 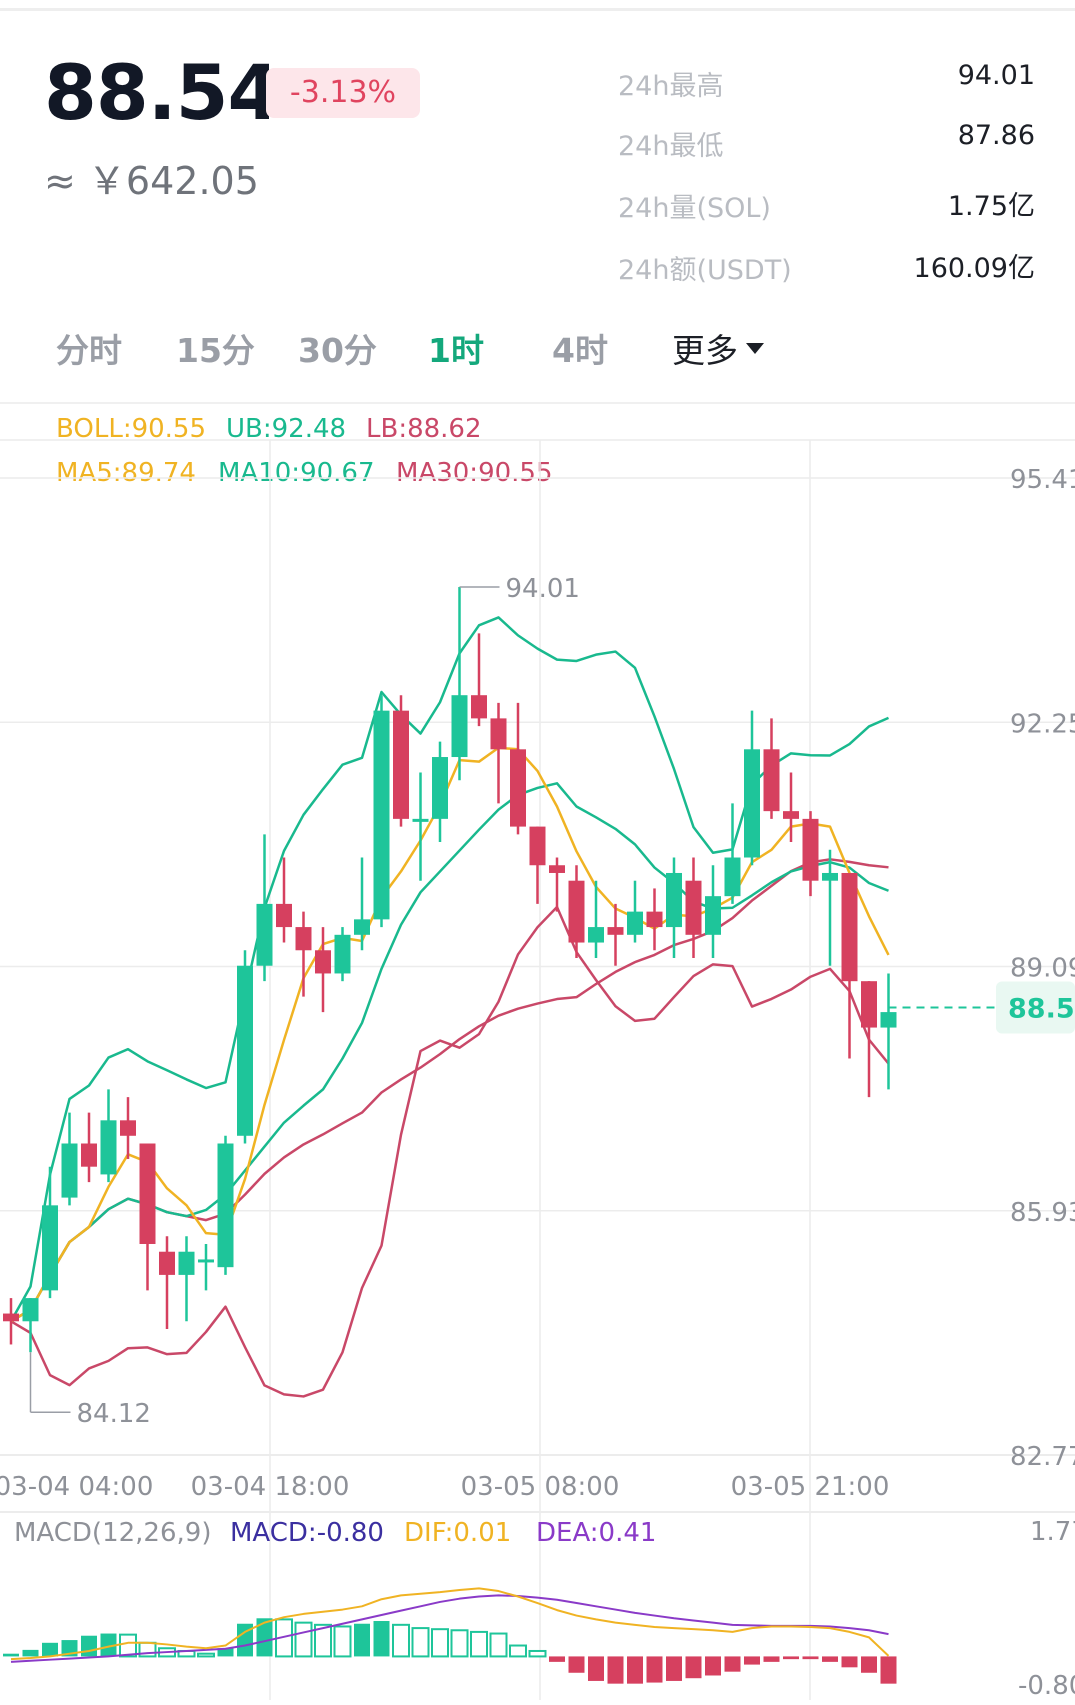 I want to click on ub-label: UB:92.48, so click(x=286, y=429).